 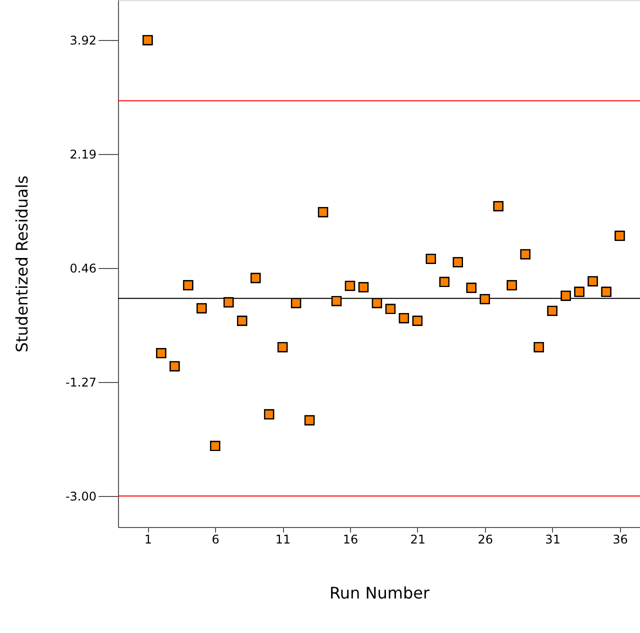 What do you see at coordinates (22, 264) in the screenshot?
I see `y-axis-title: Studentized Residuals` at bounding box center [22, 264].